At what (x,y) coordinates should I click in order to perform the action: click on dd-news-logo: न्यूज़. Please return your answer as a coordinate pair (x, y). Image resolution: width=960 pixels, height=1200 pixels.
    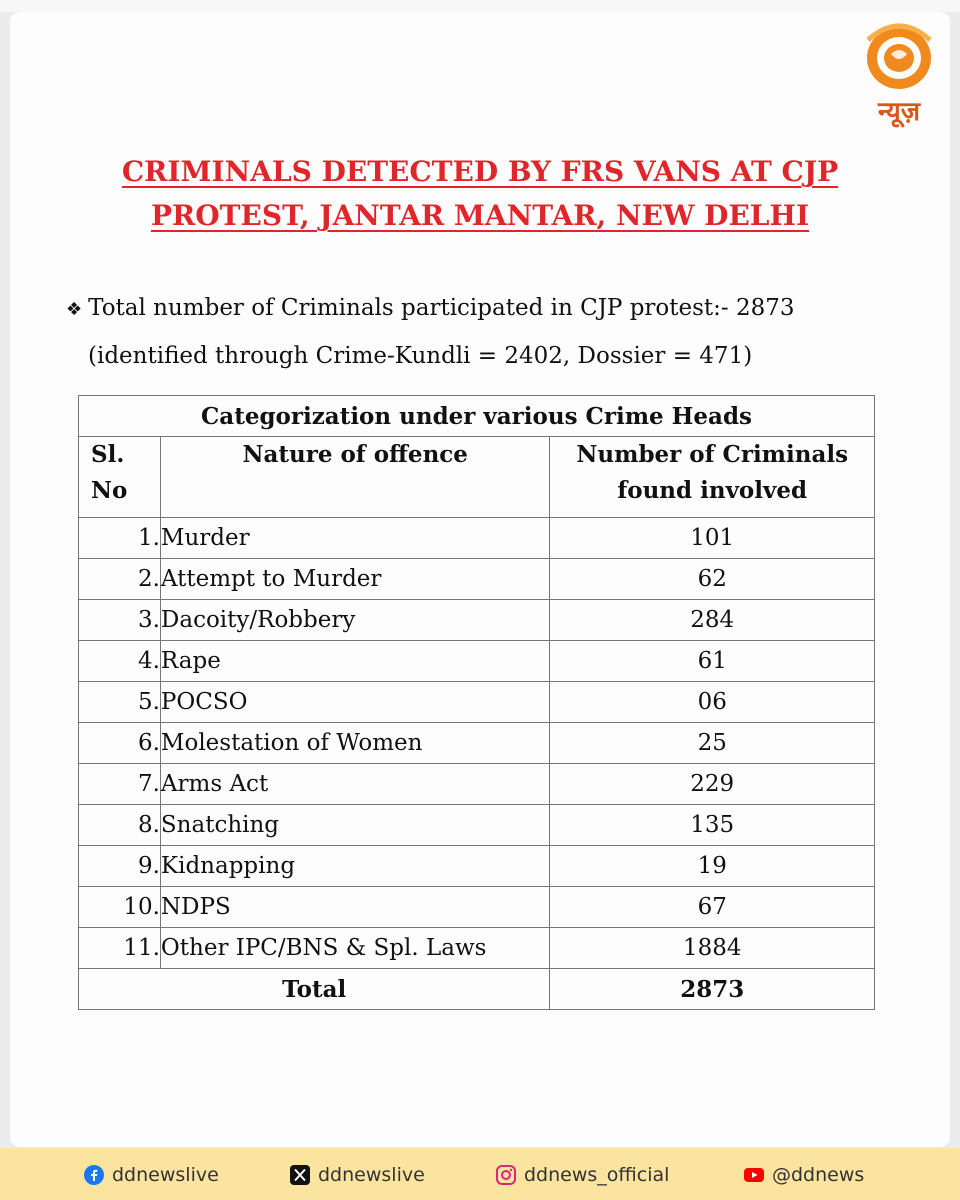
    Looking at the image, I should click on (899, 75).